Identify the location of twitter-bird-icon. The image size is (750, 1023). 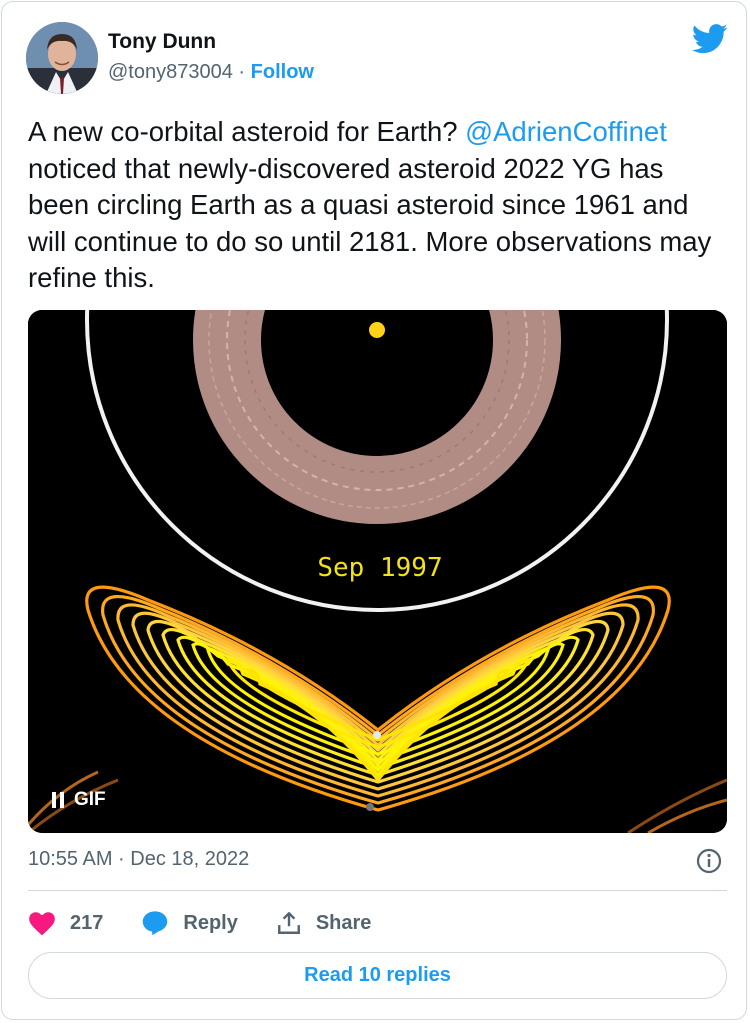
(709, 39).